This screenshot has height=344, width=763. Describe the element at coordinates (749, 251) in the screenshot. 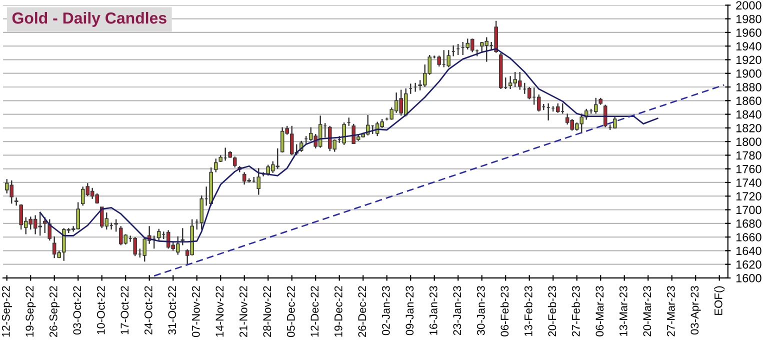

I see `y-tick-label: 1640` at that location.